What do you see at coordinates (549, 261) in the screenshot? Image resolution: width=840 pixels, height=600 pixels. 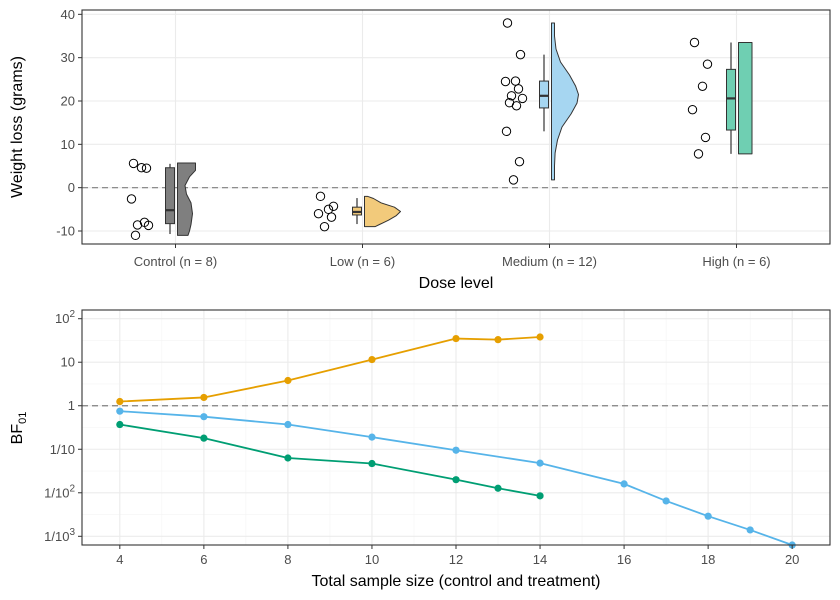 I see `top-x-tick-label: Medium (n = 12)` at bounding box center [549, 261].